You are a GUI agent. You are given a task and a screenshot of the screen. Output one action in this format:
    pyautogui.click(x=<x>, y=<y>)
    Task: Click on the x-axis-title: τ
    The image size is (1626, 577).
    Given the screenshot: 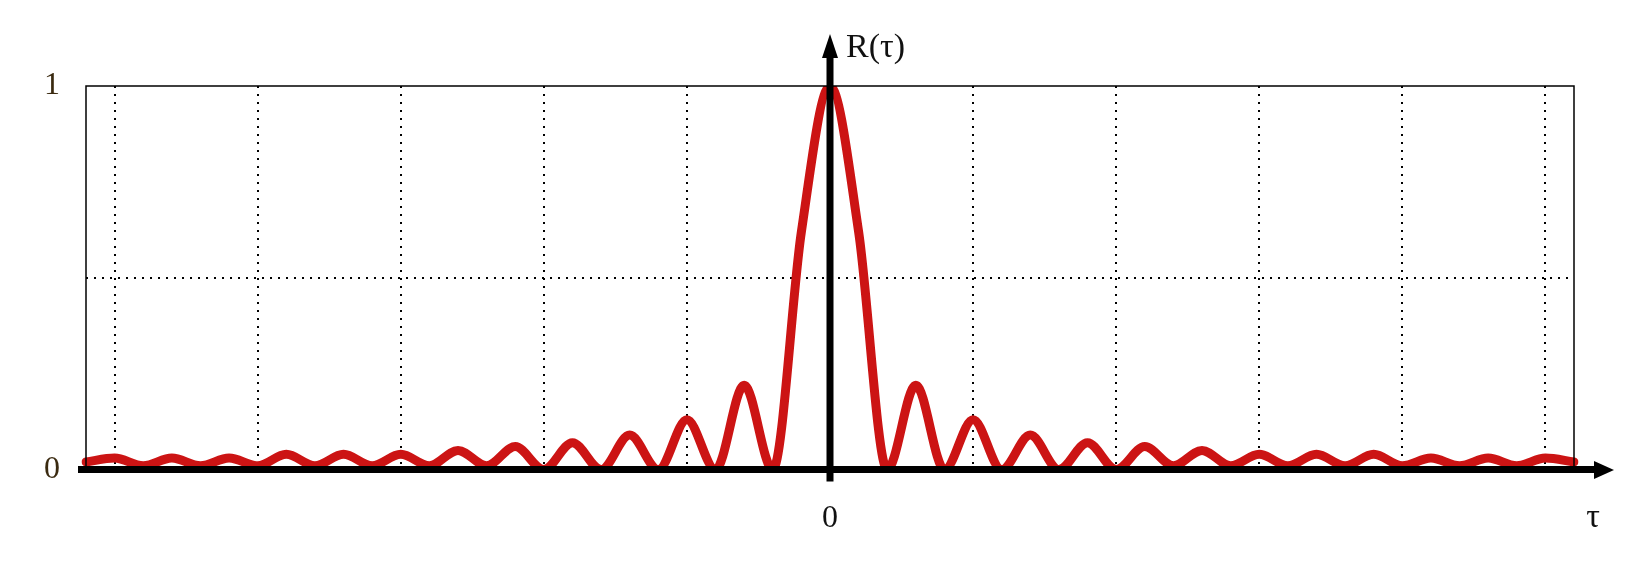 What is the action you would take?
    pyautogui.click(x=1593, y=515)
    